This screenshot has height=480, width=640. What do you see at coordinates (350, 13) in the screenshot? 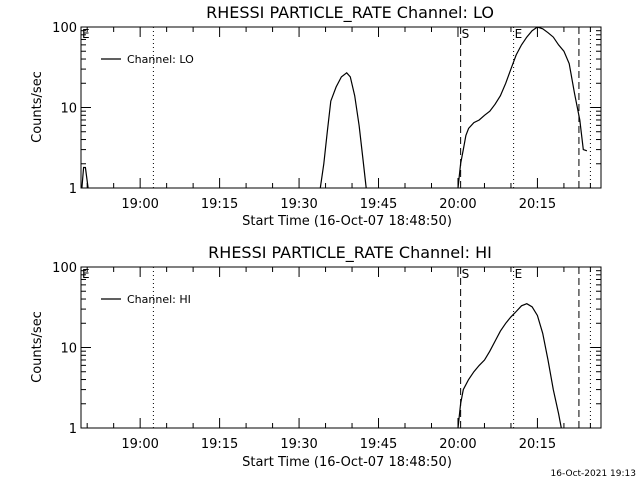
I see `chart-title: RHESSI PARTICLE_RATE Channel: LO` at bounding box center [350, 13].